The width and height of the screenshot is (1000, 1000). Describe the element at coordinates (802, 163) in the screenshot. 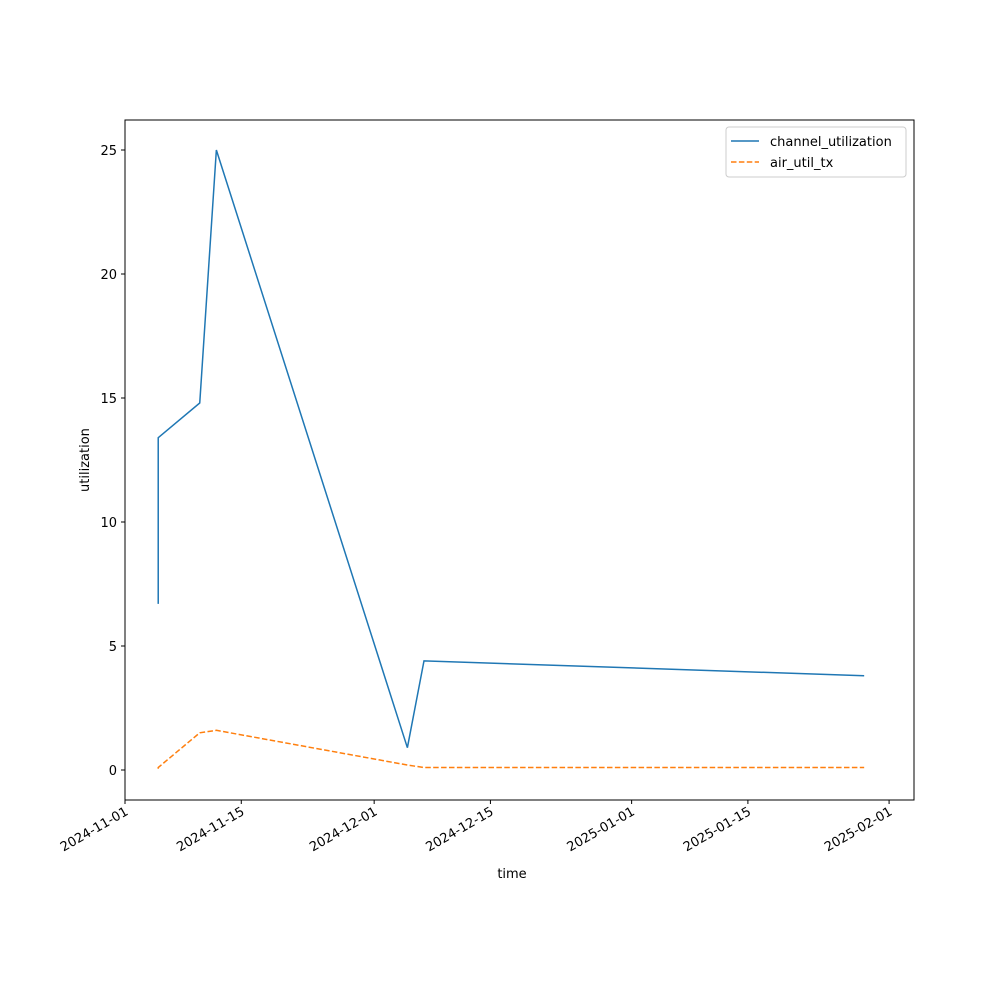

I see `legend-label: air_util_tx` at that location.